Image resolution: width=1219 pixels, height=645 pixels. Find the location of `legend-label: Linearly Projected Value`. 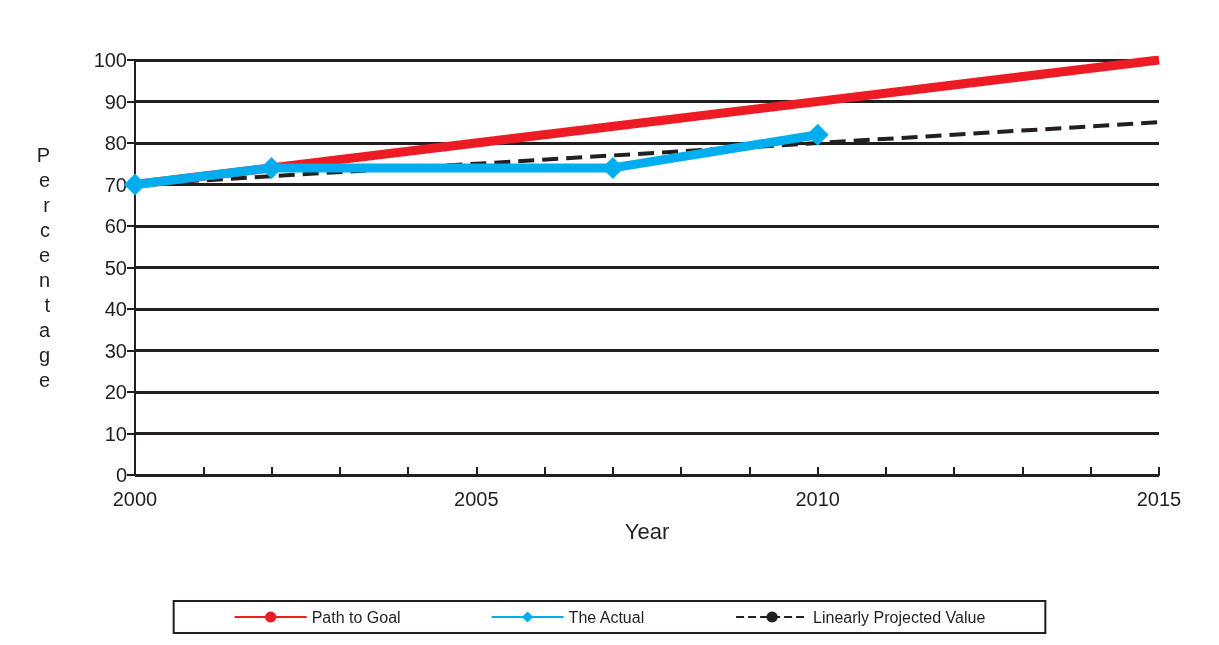

legend-label: Linearly Projected Value is located at coordinates (899, 617).